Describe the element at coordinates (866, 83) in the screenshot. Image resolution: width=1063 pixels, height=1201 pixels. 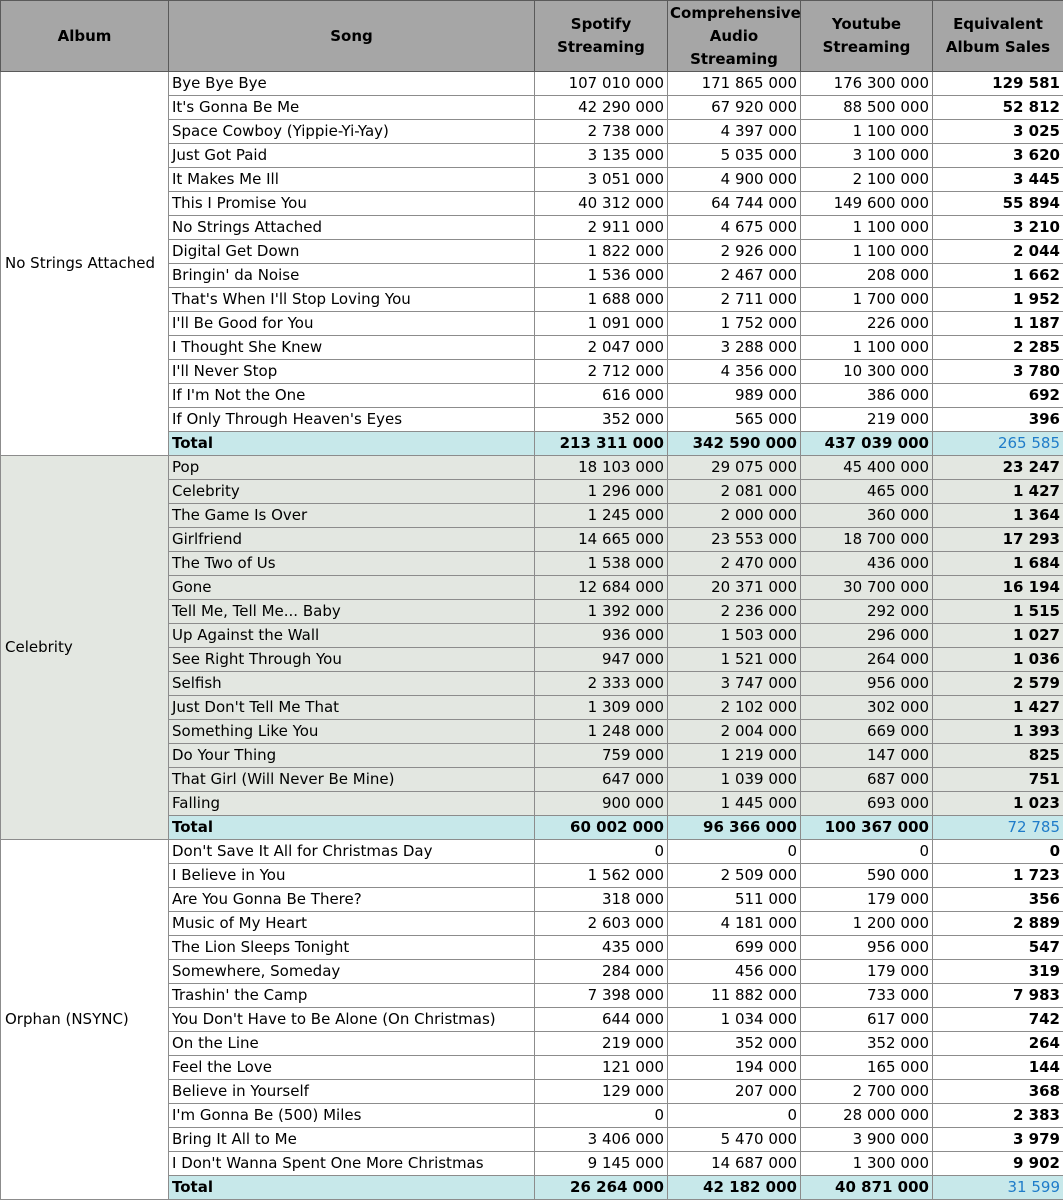
I see `youtube-cell: 176 300 000` at that location.